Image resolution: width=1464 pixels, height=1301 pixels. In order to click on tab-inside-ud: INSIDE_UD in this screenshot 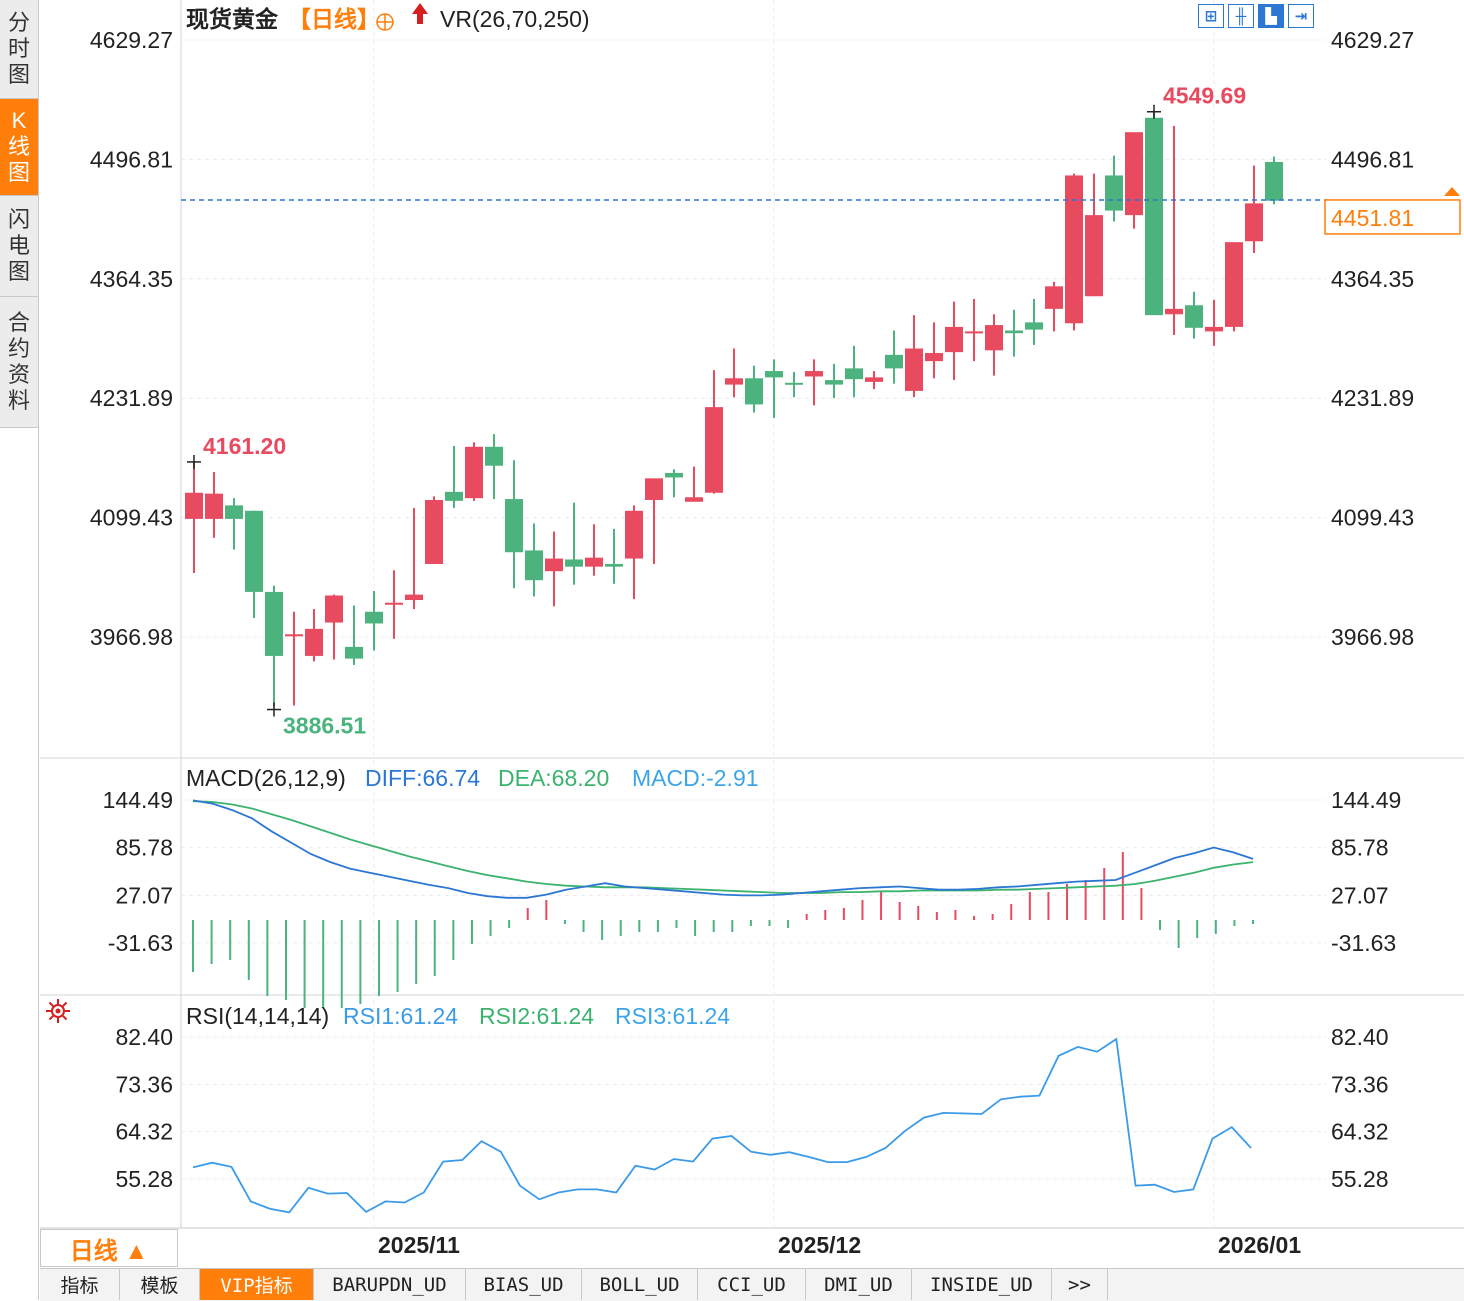, I will do `click(982, 1284)`.